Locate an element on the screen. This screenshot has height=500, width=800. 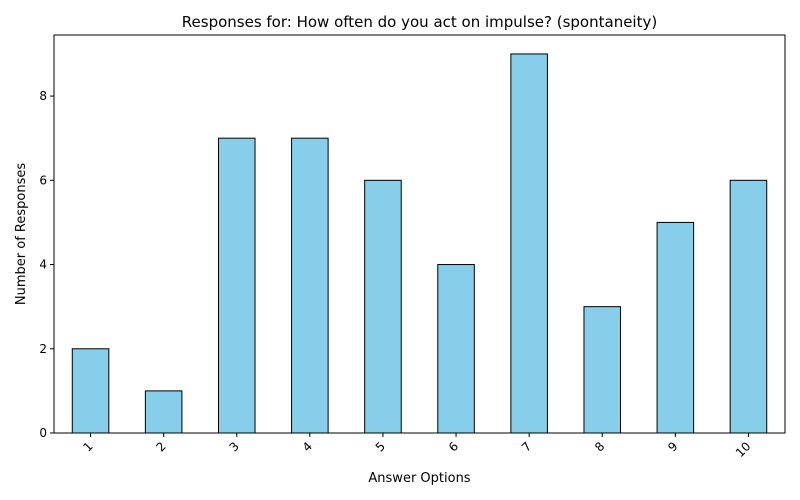
x-tick-label: 6 is located at coordinates (453, 446).